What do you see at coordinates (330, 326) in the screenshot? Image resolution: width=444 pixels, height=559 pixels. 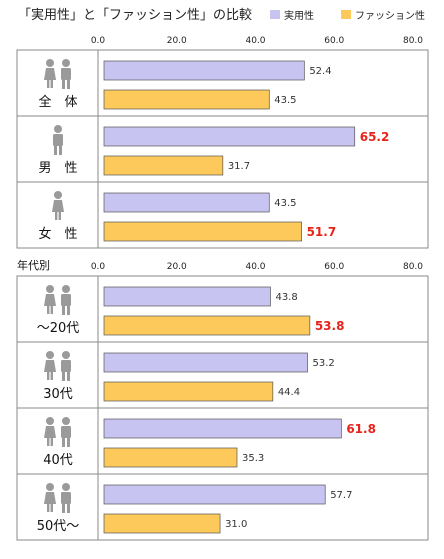 I see `bar-value-label: 53.8` at bounding box center [330, 326].